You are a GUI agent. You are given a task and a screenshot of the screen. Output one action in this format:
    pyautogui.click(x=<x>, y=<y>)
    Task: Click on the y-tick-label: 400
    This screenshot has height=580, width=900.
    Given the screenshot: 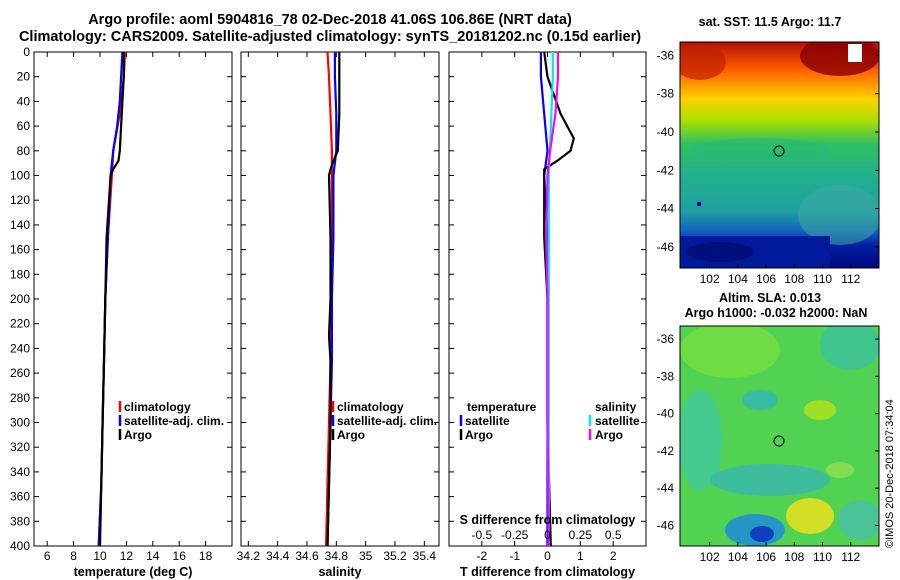 What is the action you would take?
    pyautogui.click(x=20, y=546)
    